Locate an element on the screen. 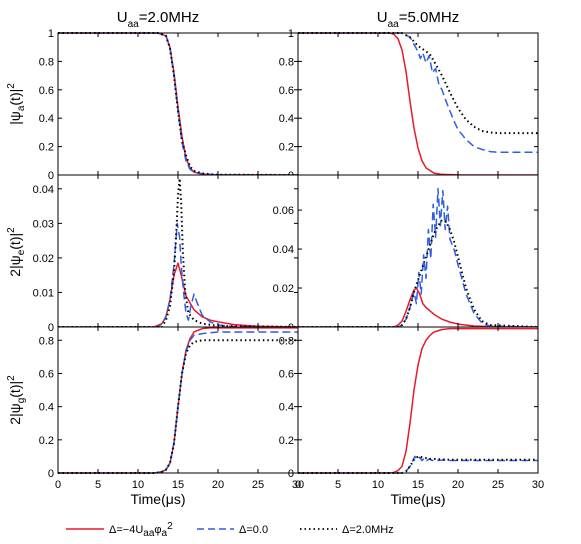 This screenshot has height=544, width=581. y-tick-label: 0.03 is located at coordinates (43, 224).